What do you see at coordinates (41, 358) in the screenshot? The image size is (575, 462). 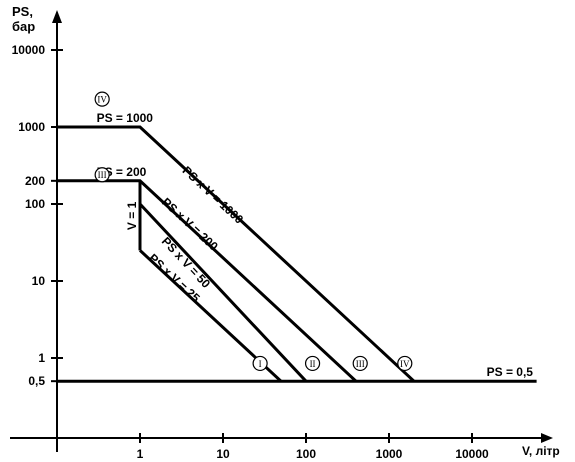 I see `y-tick-label-1: 1` at bounding box center [41, 358].